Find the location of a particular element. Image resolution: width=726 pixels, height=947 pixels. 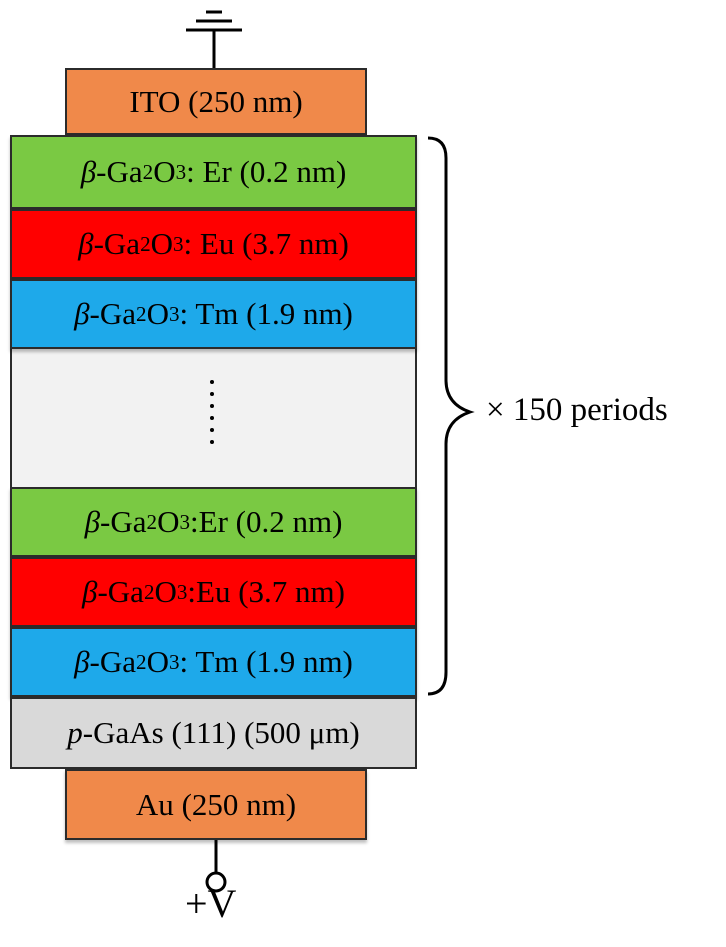

layer-ga2o3-2: β -Ga 2 O 3: Eu (3.7 nm) is located at coordinates (213, 244).